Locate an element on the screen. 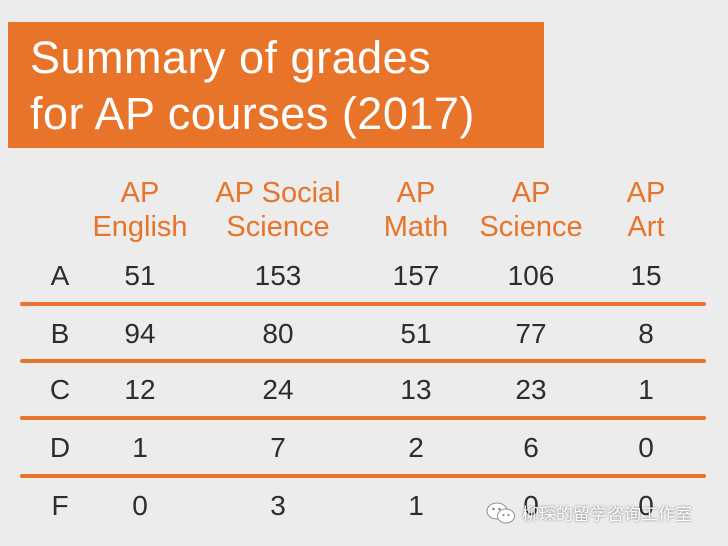 Image resolution: width=728 pixels, height=546 pixels. table-cell: 13 is located at coordinates (416, 389).